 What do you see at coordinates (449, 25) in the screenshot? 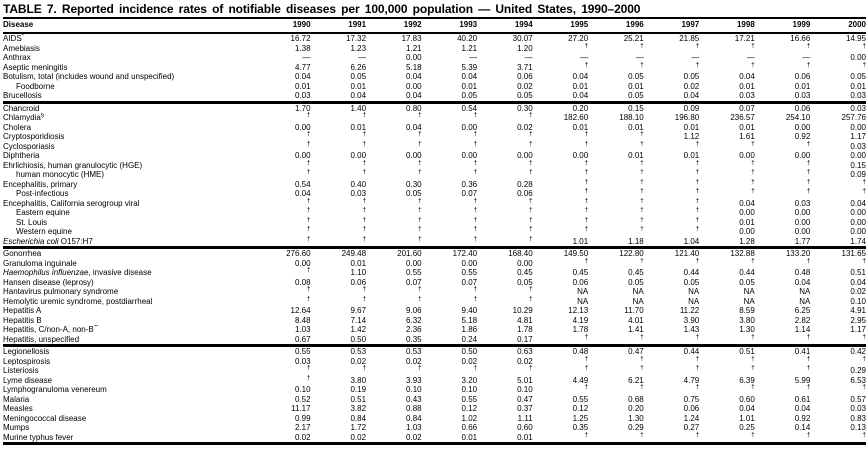
I see `column-header-year: 1993` at bounding box center [449, 25].